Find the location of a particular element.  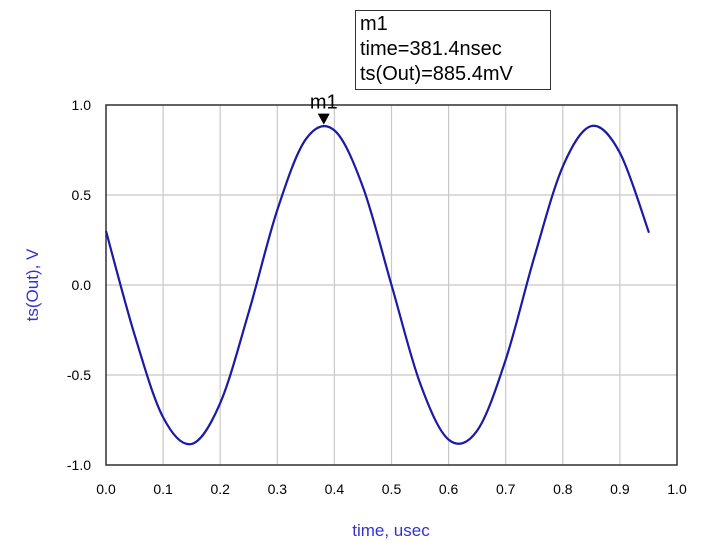

x-tick-labels: 0.0 0.1 0.2 0.3 0.4 0.5 0.6 0.7 0.8 0.9 1.0 is located at coordinates (391, 489).